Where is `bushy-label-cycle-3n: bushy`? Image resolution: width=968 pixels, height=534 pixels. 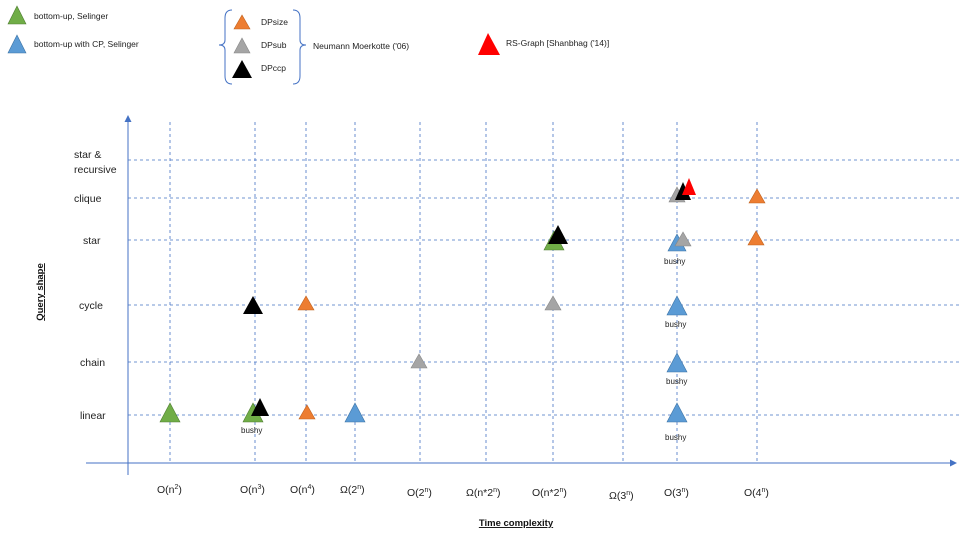 bushy-label-cycle-3n: bushy is located at coordinates (675, 324).